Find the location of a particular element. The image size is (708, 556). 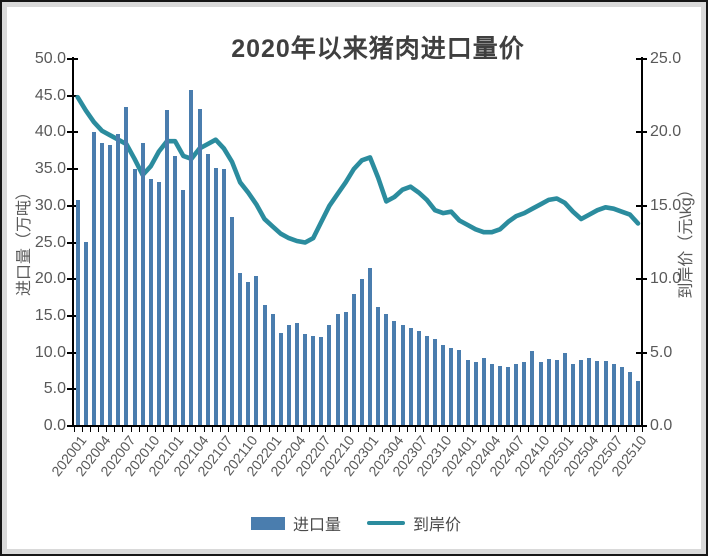

legend-bar-swatch is located at coordinates (267, 523).